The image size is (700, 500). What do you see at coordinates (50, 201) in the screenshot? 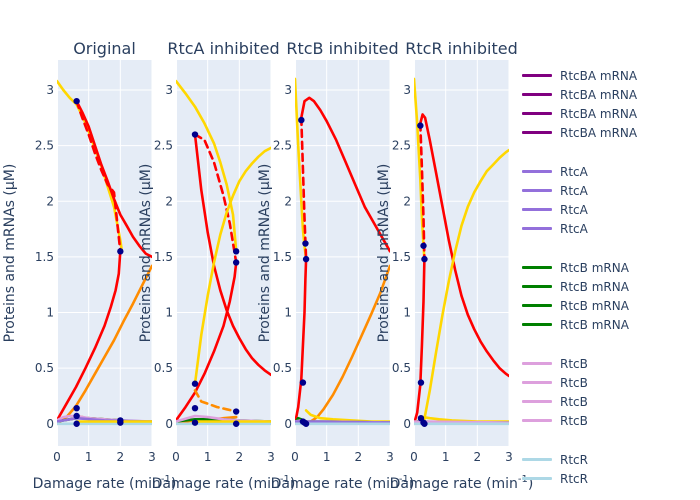
I see `y-tick-label: 2` at bounding box center [50, 201].